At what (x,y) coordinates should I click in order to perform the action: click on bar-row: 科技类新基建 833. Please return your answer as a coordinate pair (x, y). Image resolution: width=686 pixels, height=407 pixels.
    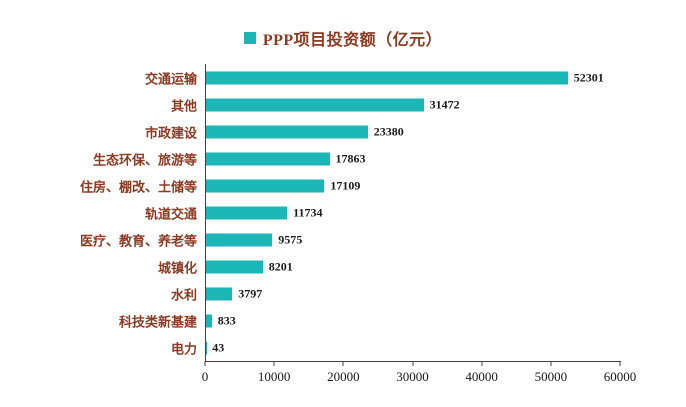
    Looking at the image, I should click on (370, 320).